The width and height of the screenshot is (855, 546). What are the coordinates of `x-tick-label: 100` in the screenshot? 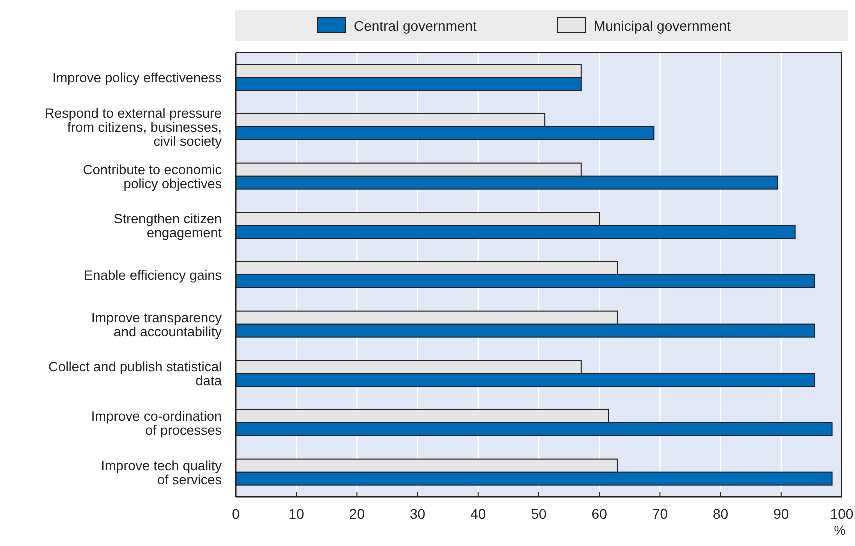 It's located at (842, 514).